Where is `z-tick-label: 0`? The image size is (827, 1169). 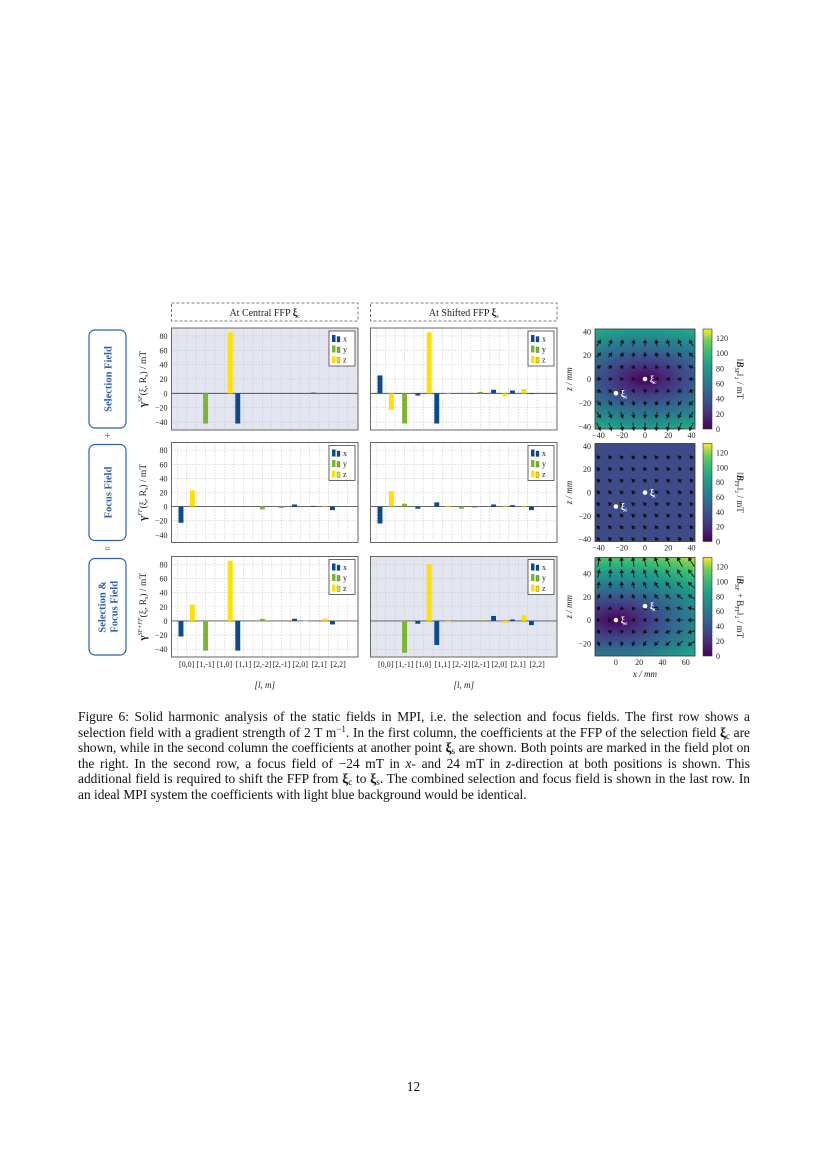 z-tick-label: 0 is located at coordinates (589, 493).